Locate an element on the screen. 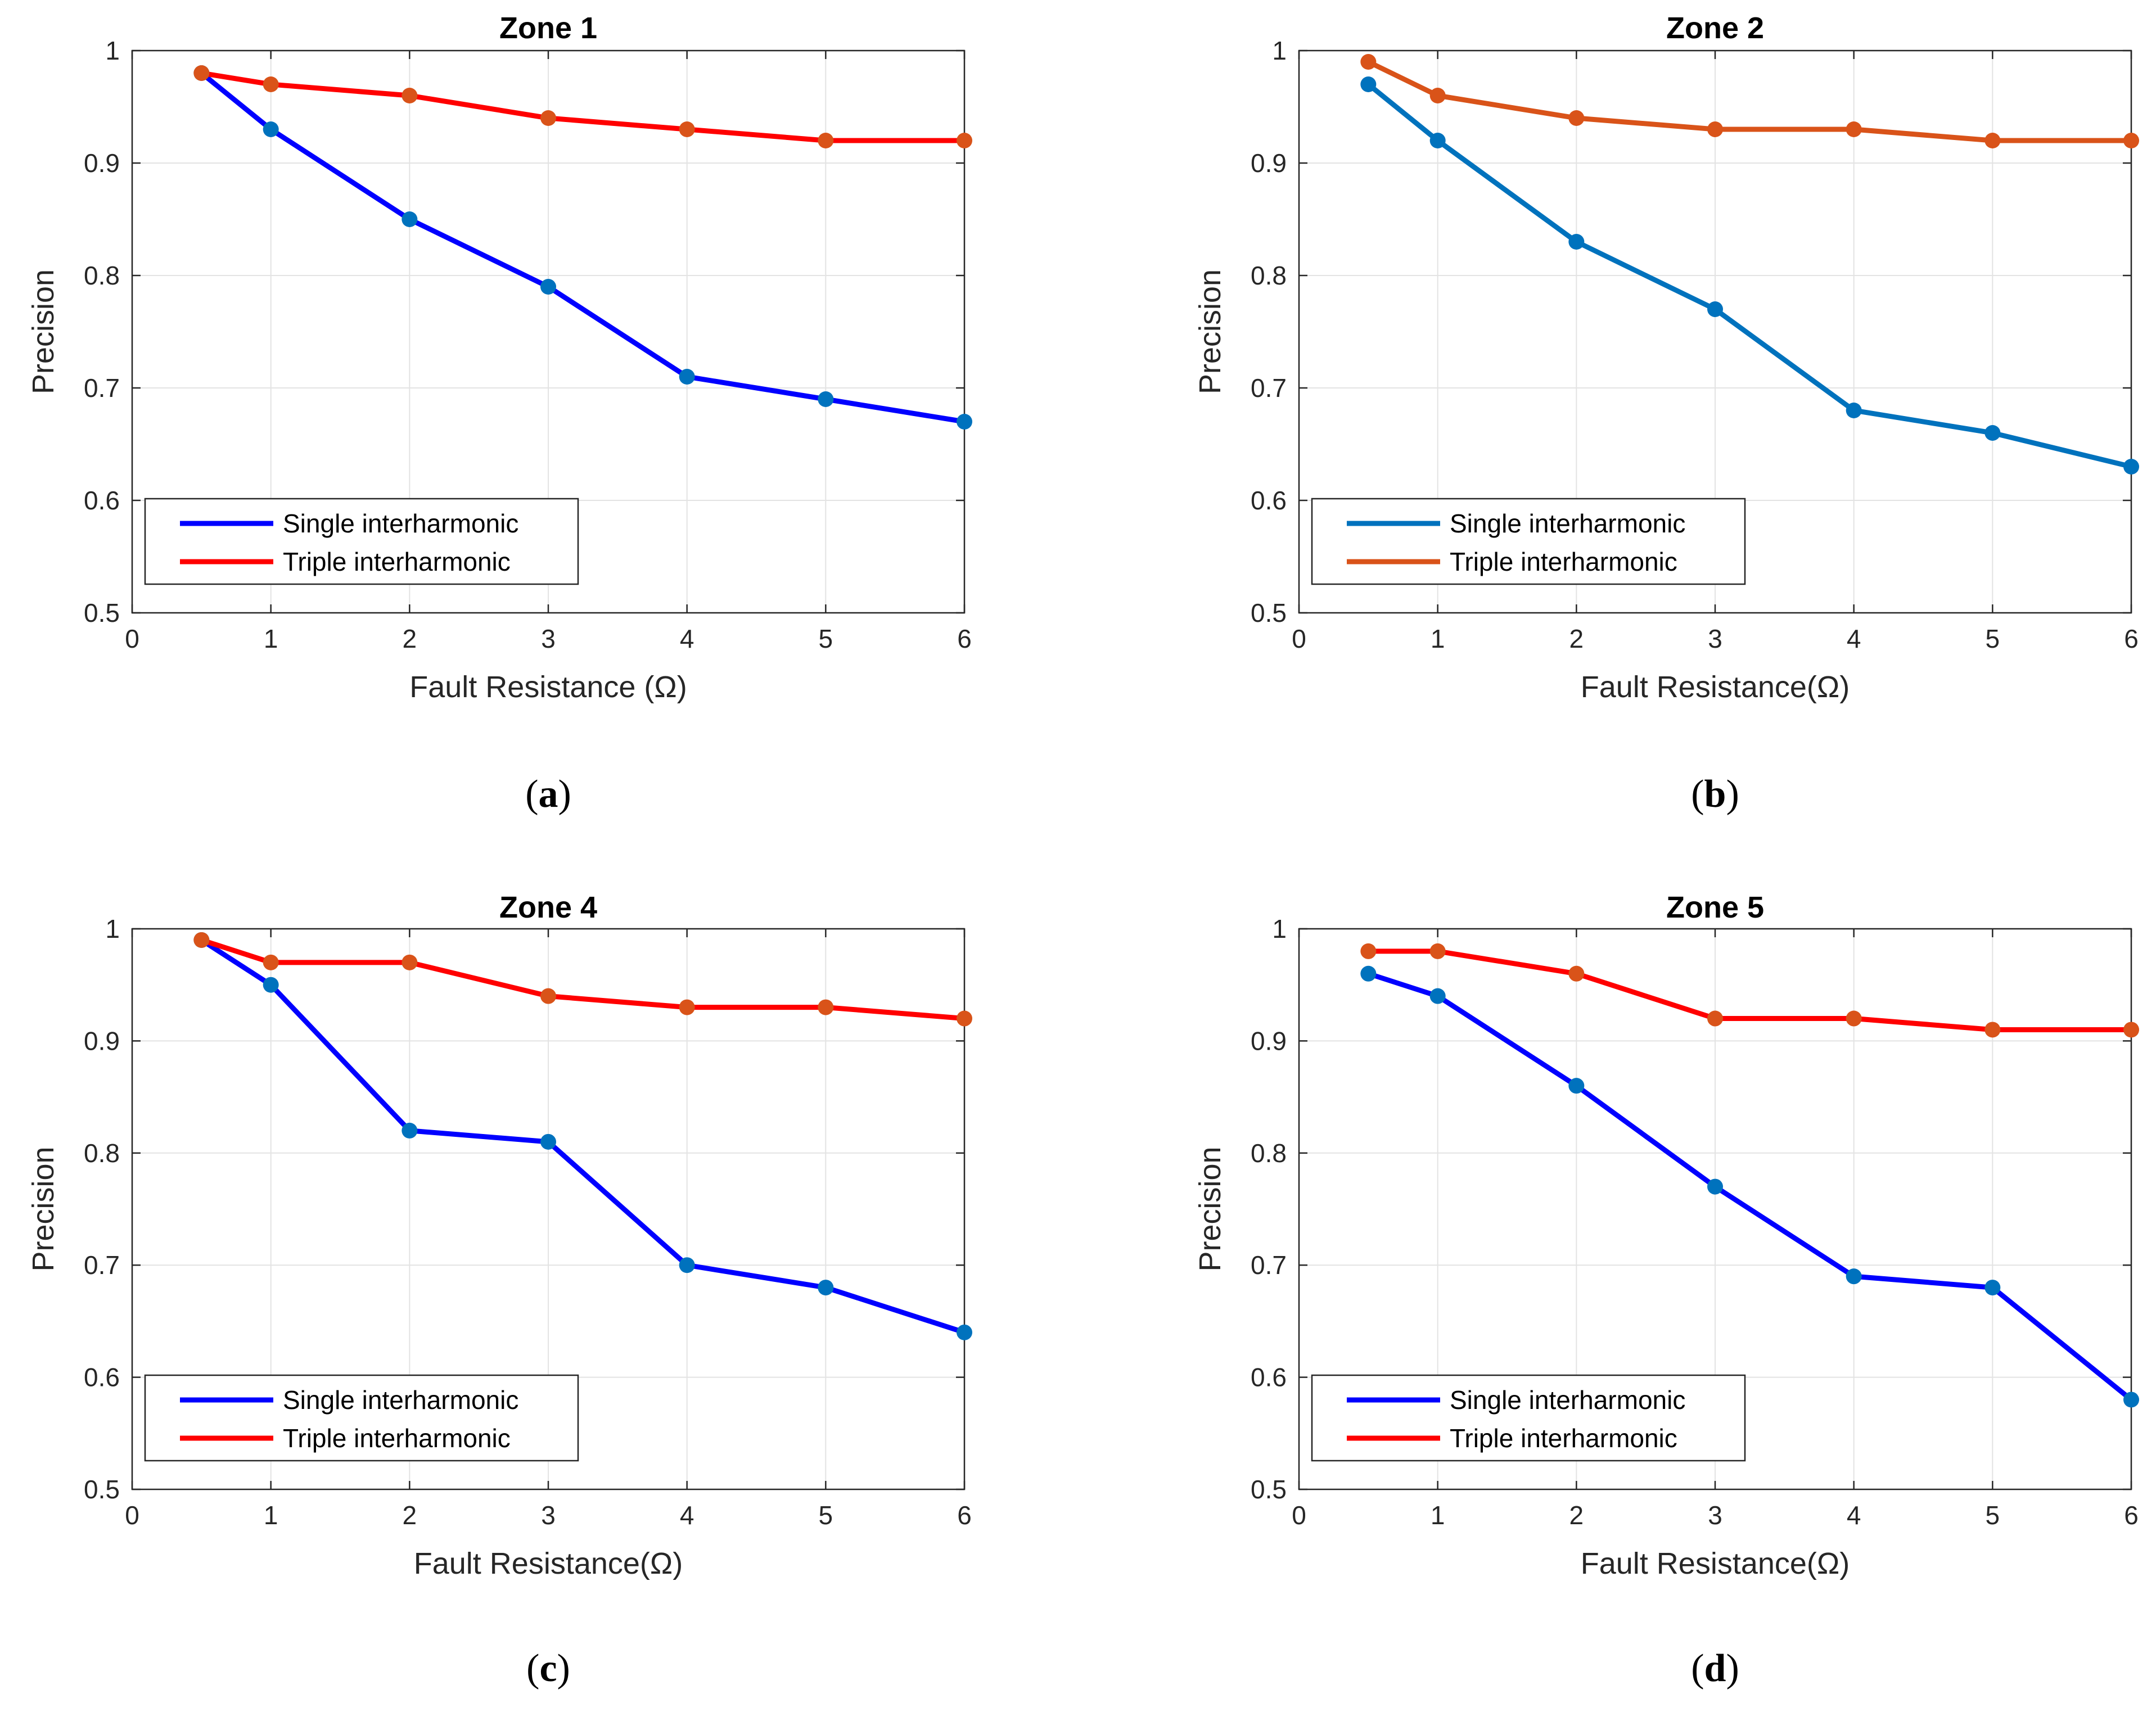 The width and height of the screenshot is (2156, 1712). chart-3-caption-close: ) is located at coordinates (563, 1669).